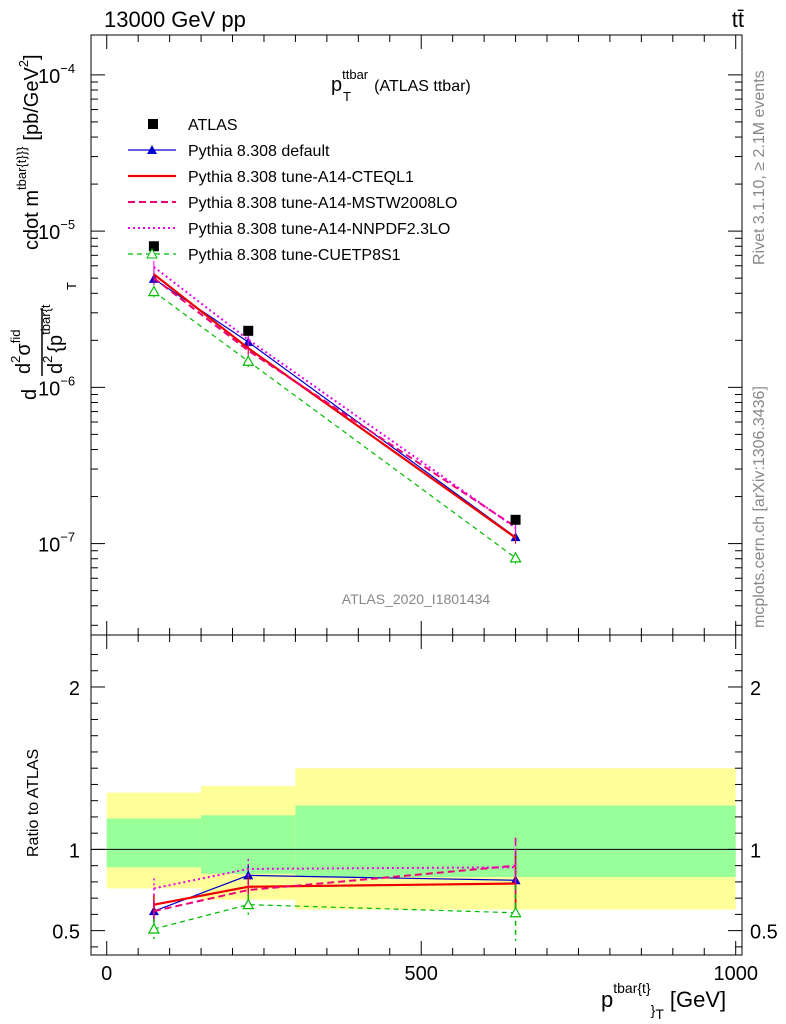 This screenshot has height=1024, width=786. I want to click on legend-label: Pythia 8.308 tune-A14-CTEQL1, so click(301, 177).